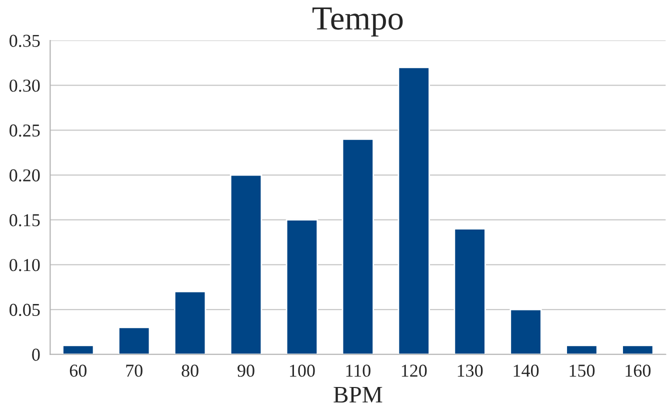 This screenshot has height=405, width=669. Describe the element at coordinates (246, 370) in the screenshot. I see `x-tick-label: 90` at that location.